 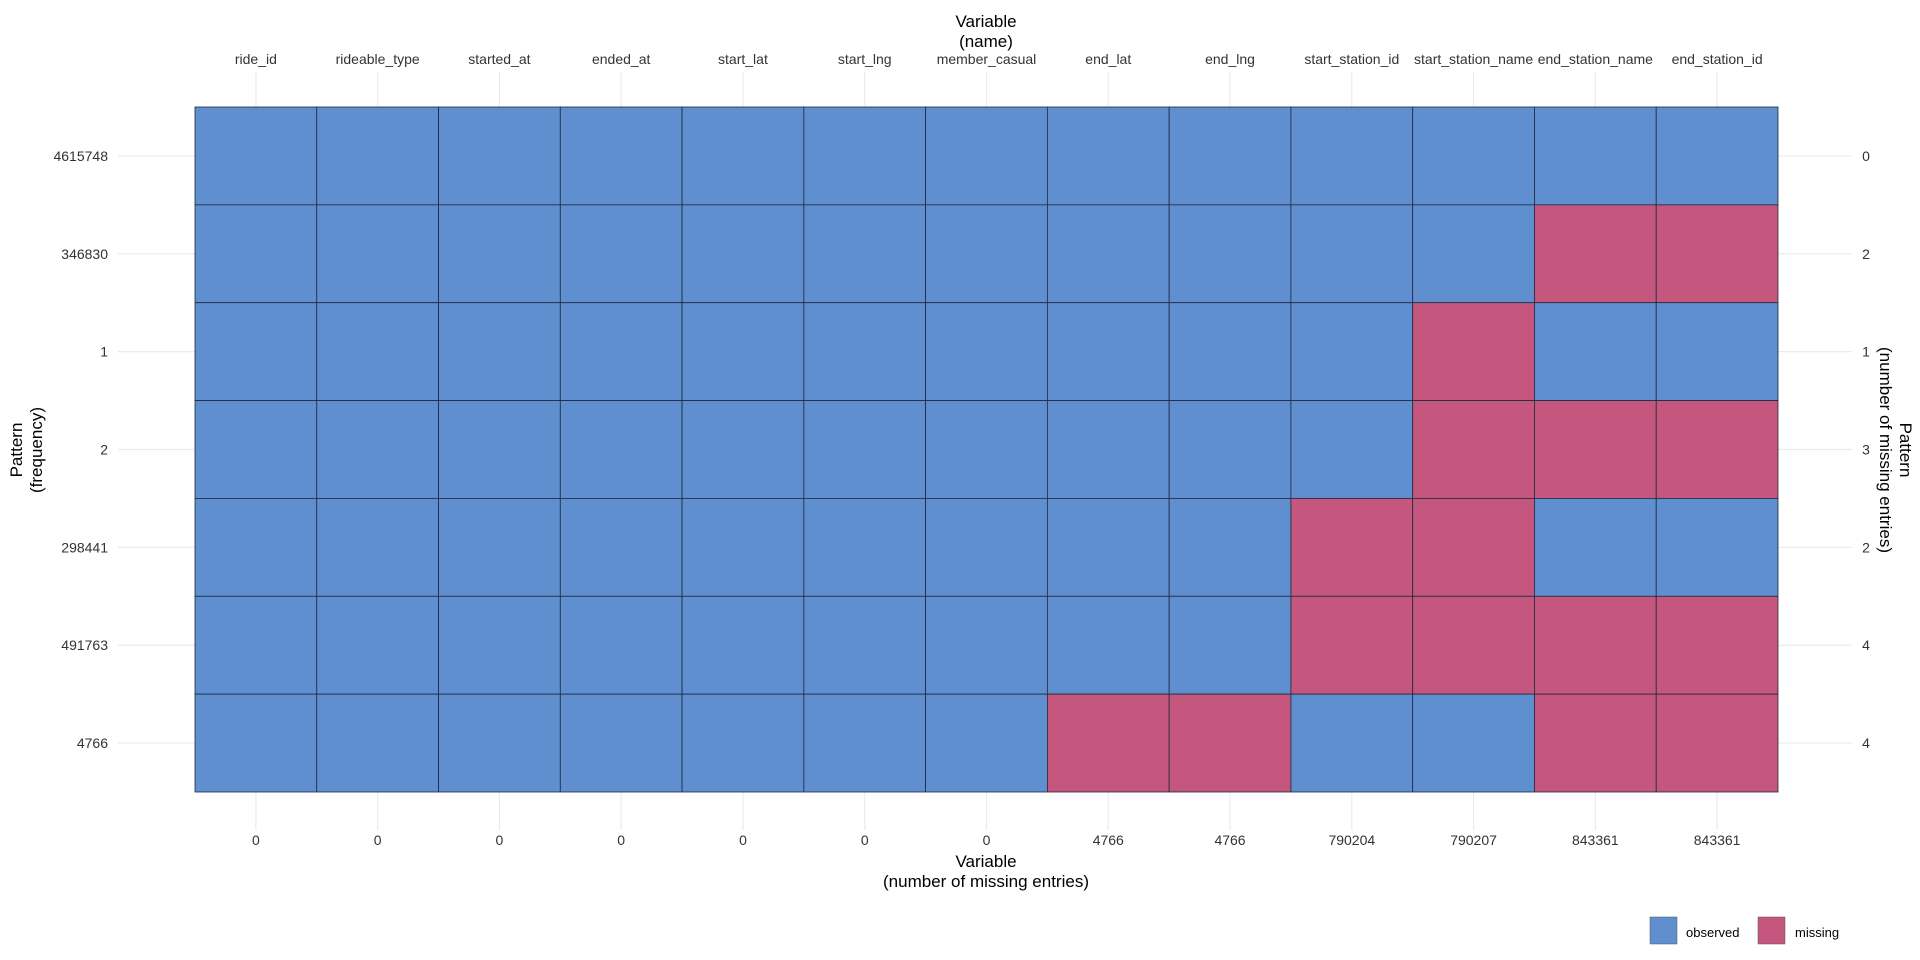 I want to click on variable-name-label: end_station_name, so click(x=1595, y=59).